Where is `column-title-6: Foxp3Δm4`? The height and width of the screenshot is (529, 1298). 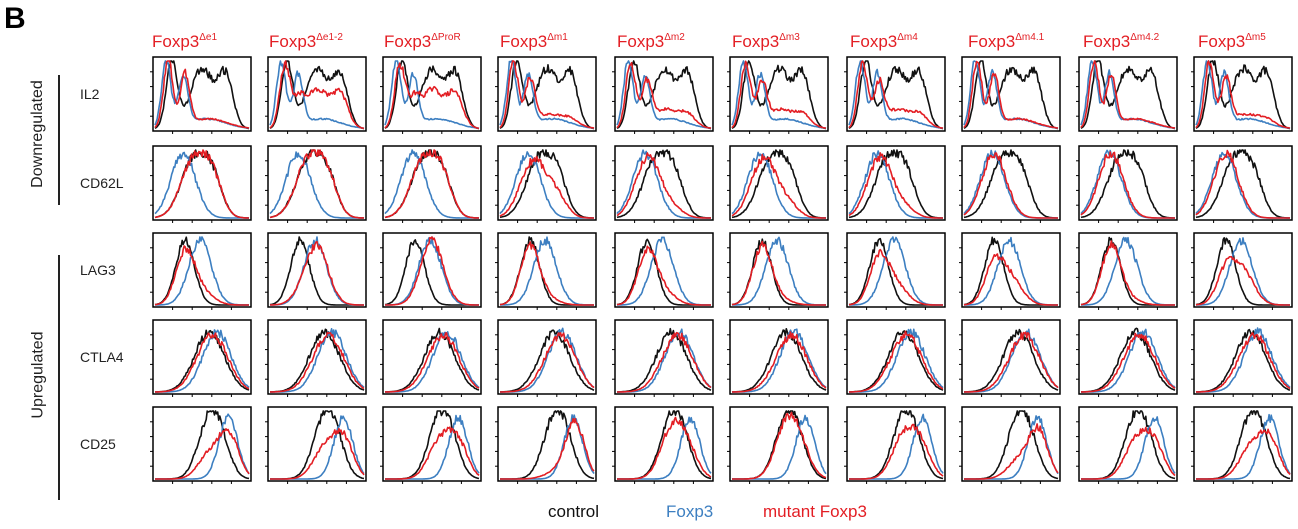
column-title-6: Foxp3Δm4 is located at coordinates (884, 41).